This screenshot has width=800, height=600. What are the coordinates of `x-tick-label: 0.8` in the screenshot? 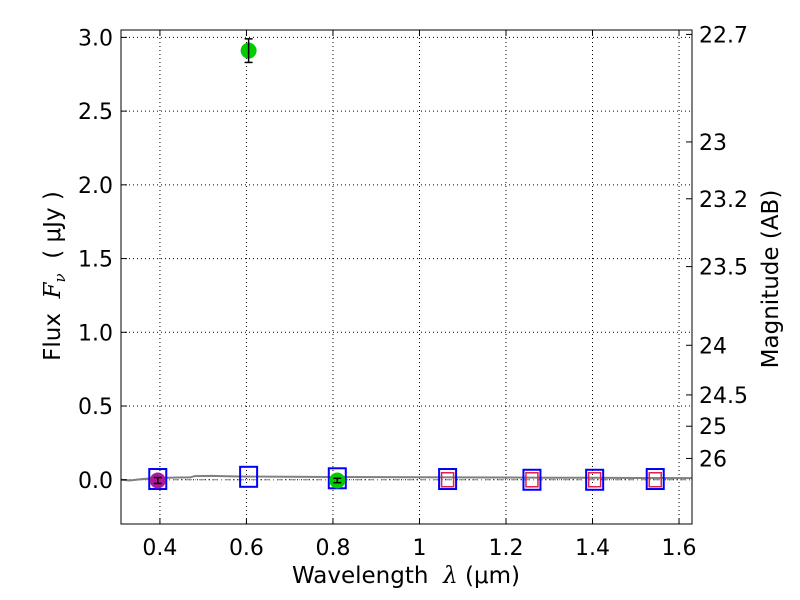 It's located at (332, 548).